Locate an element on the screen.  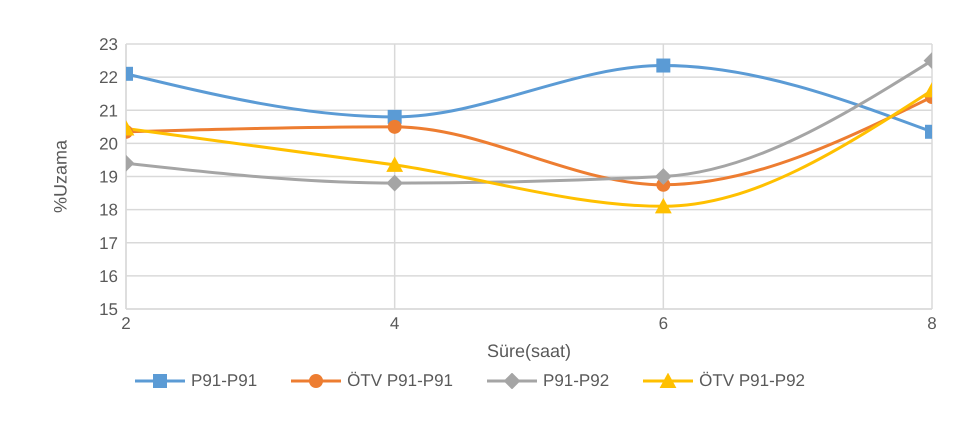
legend-label: P91-P91 is located at coordinates (224, 381).